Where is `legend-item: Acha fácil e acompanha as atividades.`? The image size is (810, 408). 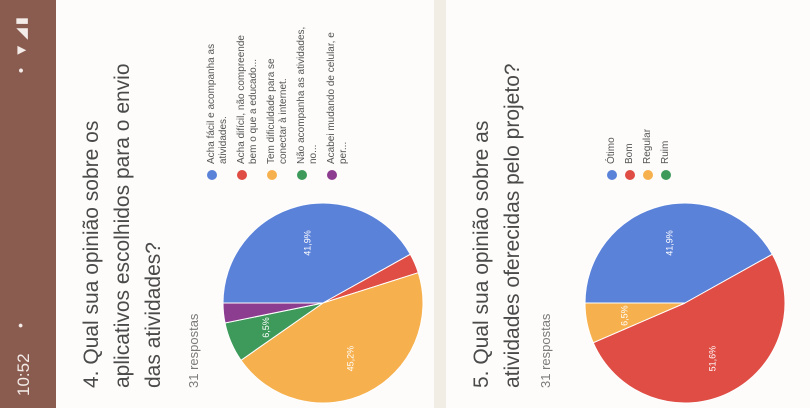 legend-item: Acha fácil e acompanha as atividades. is located at coordinates (218, 100).